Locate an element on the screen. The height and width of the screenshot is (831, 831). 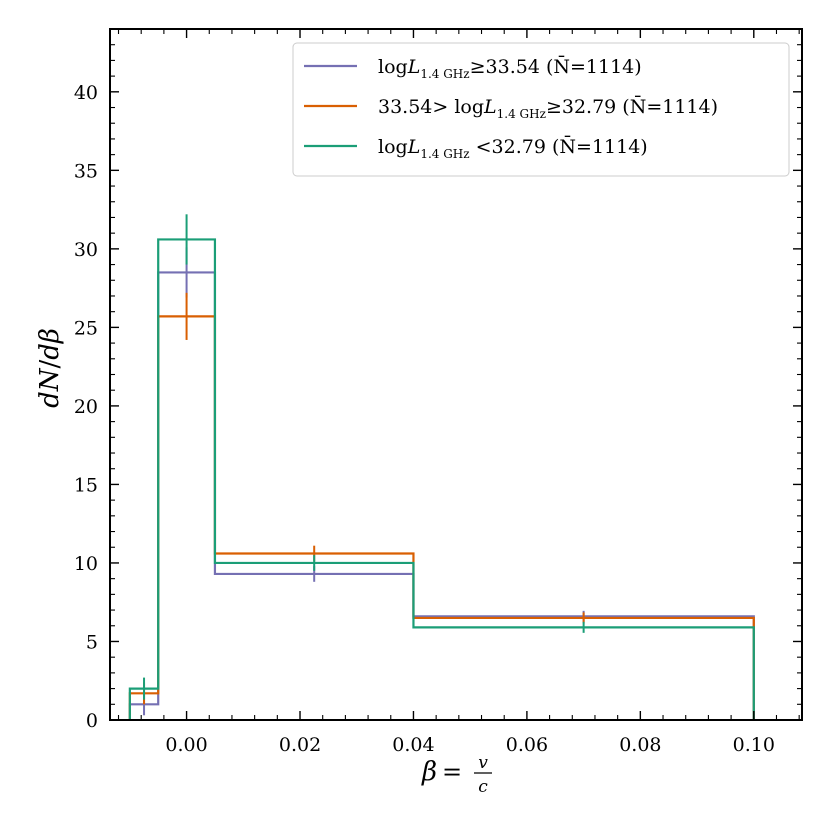
y-tick-label: 15 is located at coordinates (86, 485).